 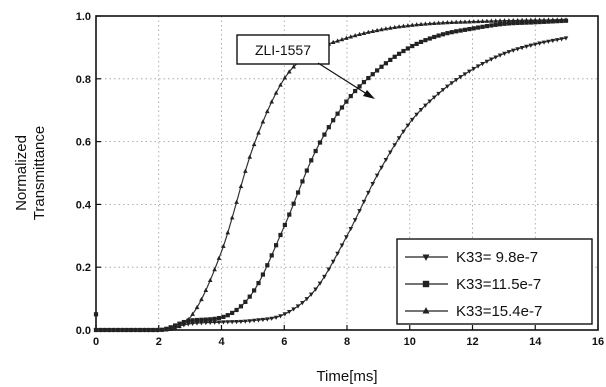 What do you see at coordinates (598, 342) in the screenshot?
I see `x-tick-label: 16` at bounding box center [598, 342].